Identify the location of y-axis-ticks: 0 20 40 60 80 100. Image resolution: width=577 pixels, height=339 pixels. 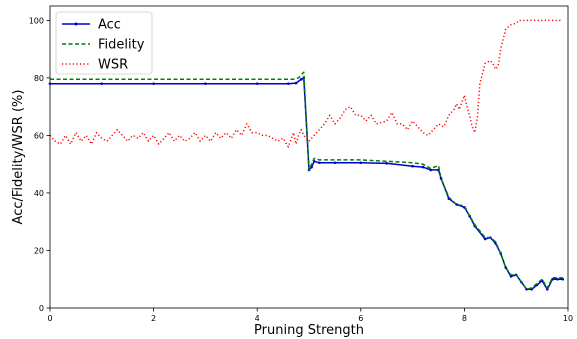
(39, 164).